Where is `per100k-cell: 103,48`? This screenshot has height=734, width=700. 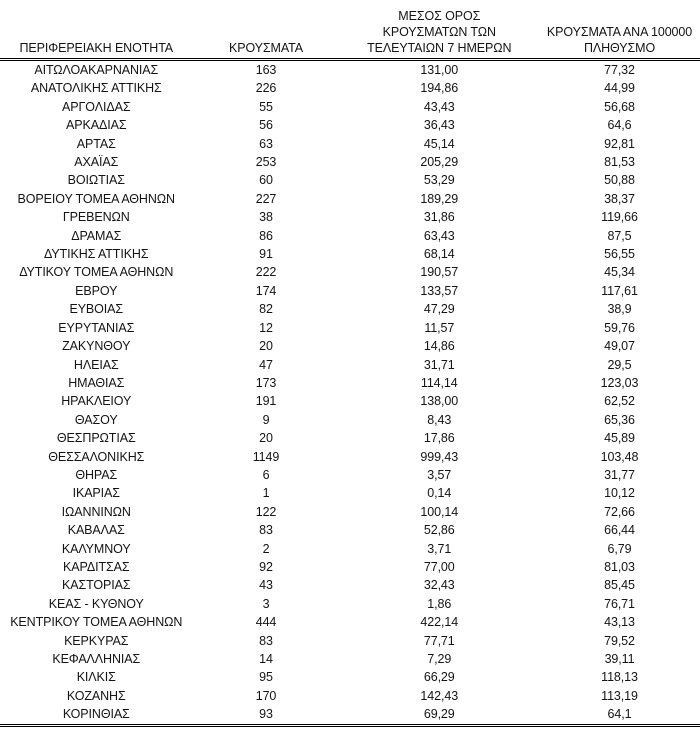 per100k-cell: 103,48 is located at coordinates (619, 456).